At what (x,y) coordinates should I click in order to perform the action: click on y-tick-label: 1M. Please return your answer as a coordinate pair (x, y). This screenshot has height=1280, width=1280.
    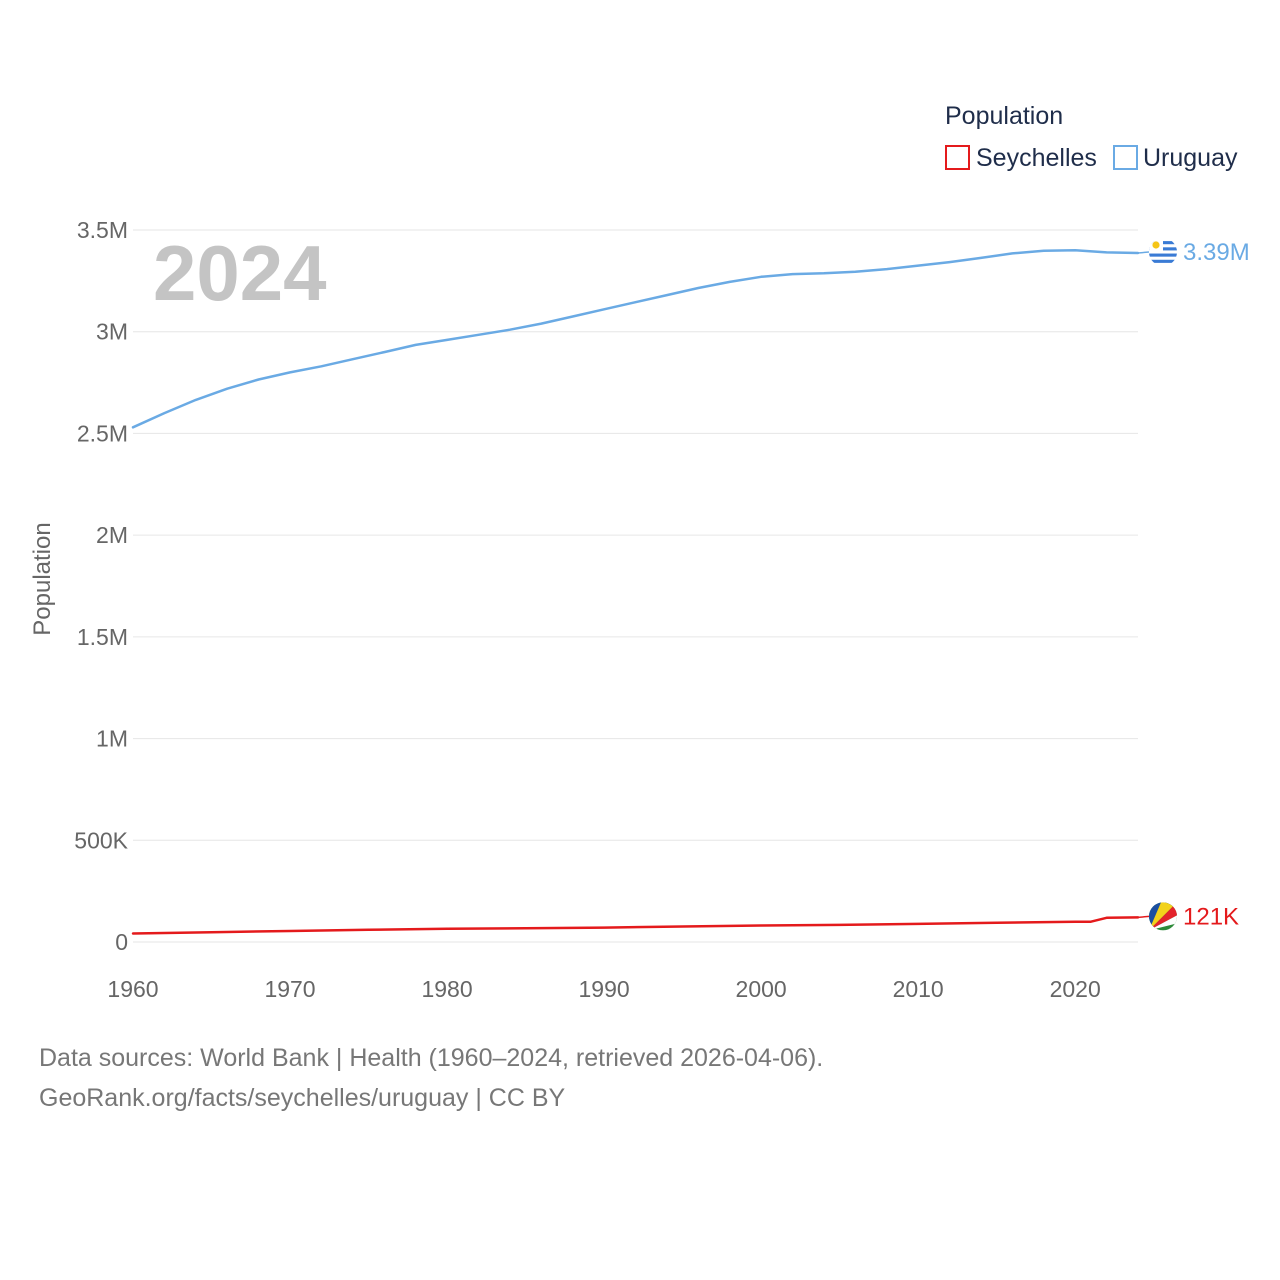
    Looking at the image, I should click on (112, 739).